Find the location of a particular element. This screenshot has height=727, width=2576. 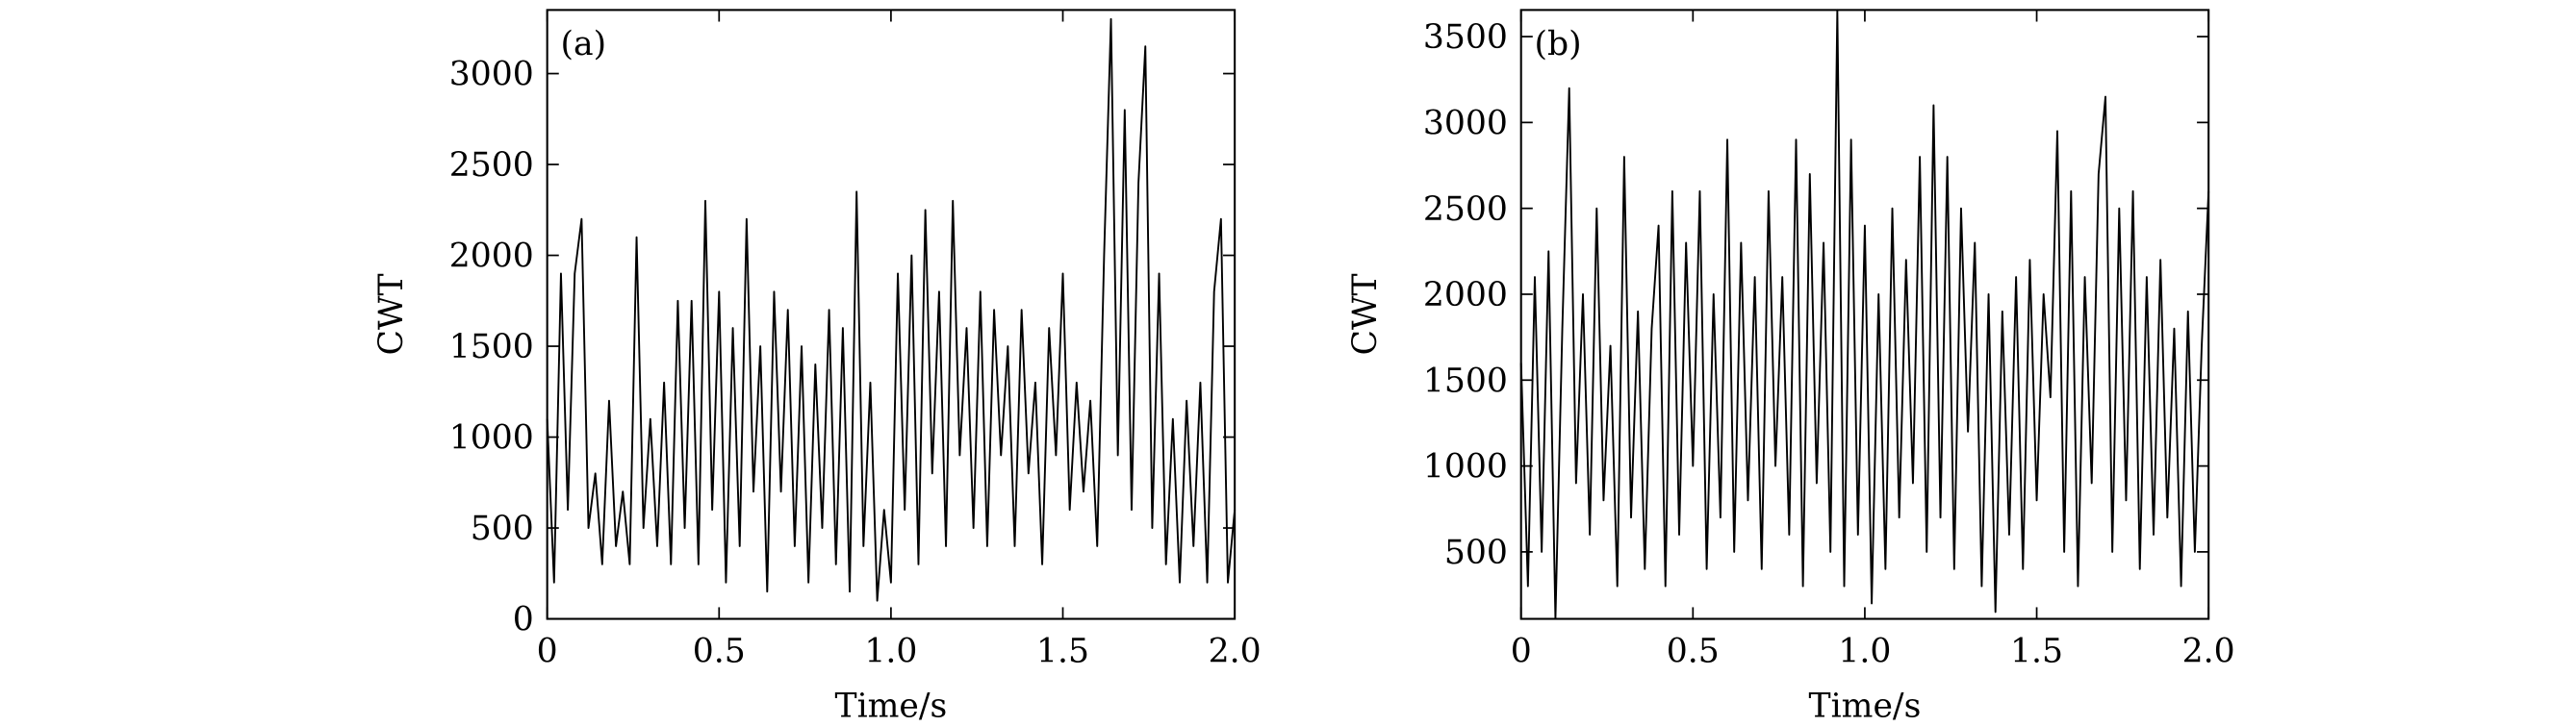

y-tick-label: 0 is located at coordinates (523, 620).